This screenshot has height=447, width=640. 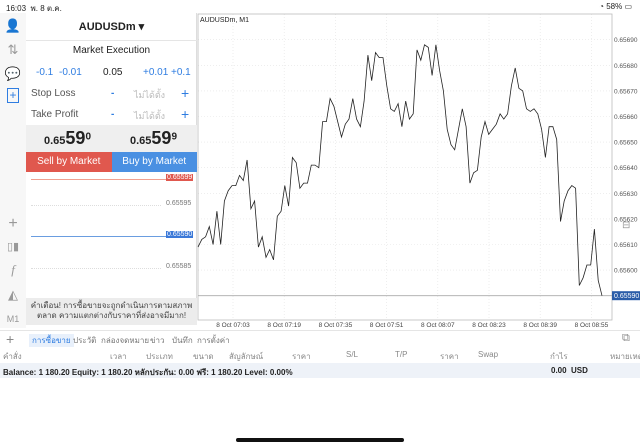 I want to click on chart-side-icon: ⊟, so click(x=626, y=225).